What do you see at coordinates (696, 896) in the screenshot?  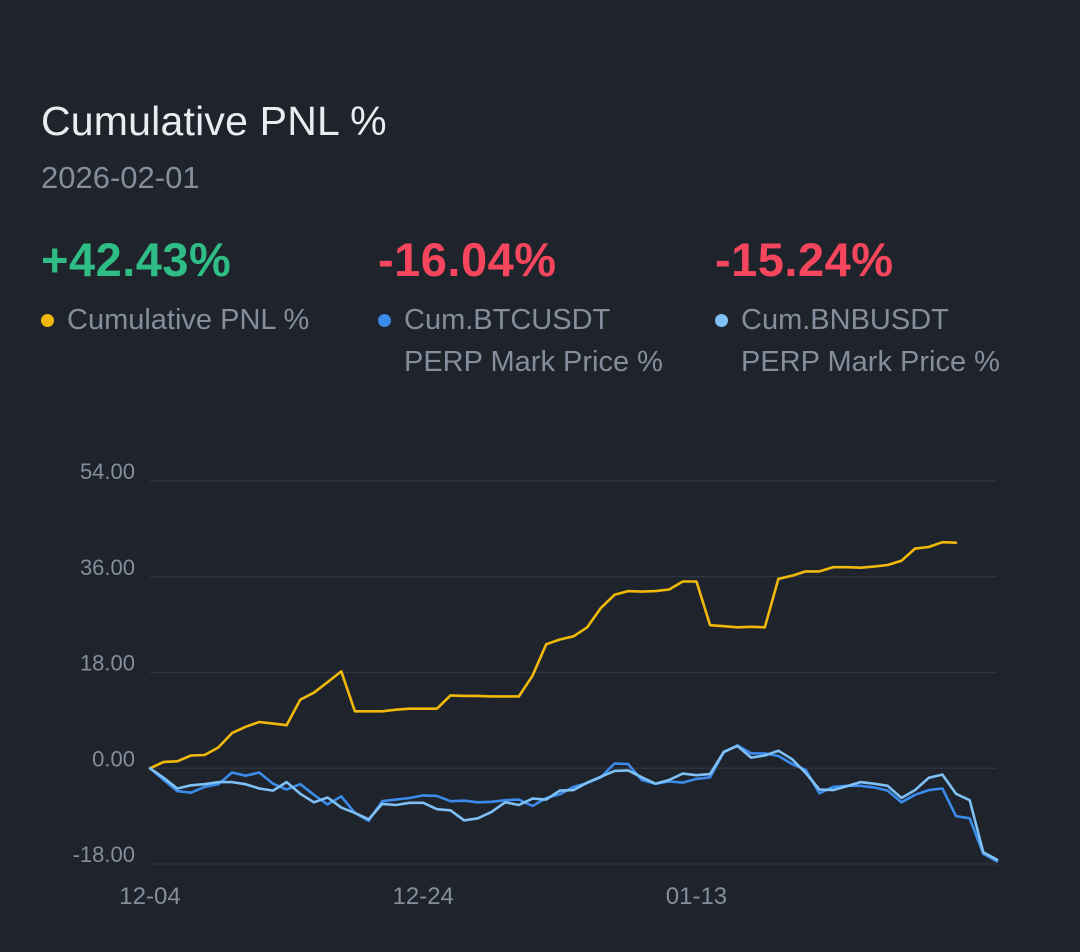 I see `x-tick-label: 01-13` at bounding box center [696, 896].